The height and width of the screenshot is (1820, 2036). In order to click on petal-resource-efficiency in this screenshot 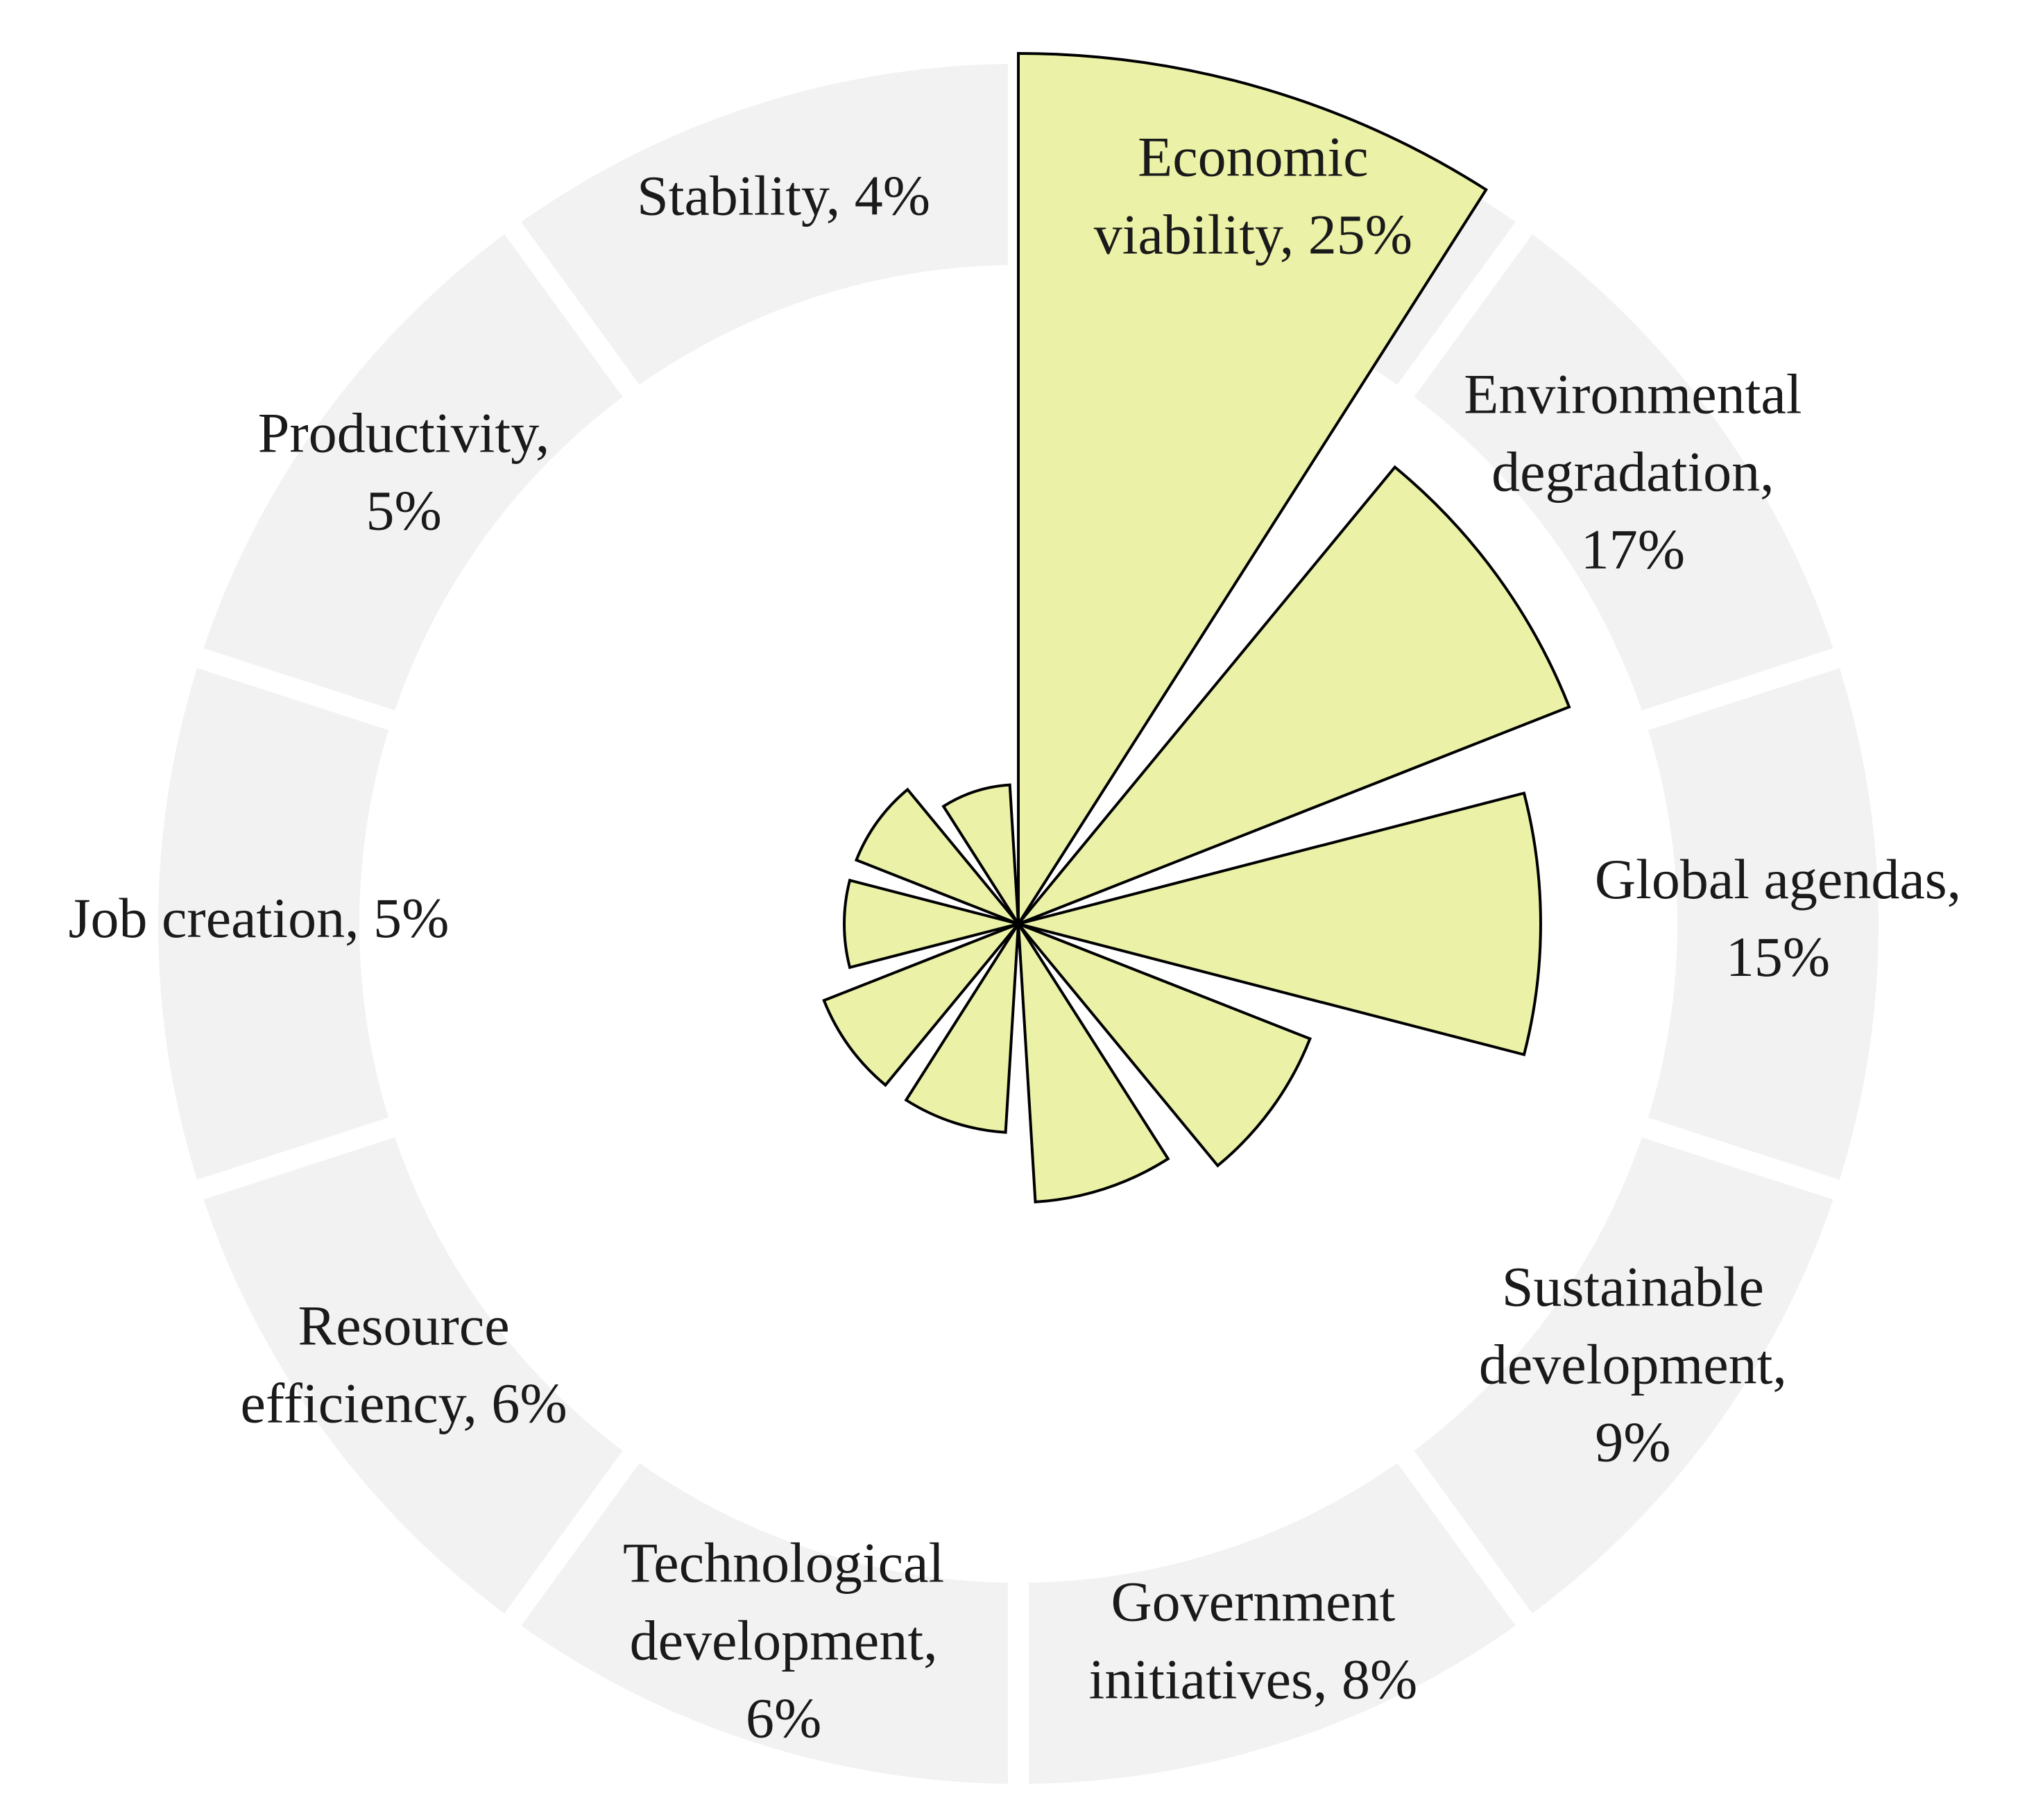, I will do `click(923, 1004)`.